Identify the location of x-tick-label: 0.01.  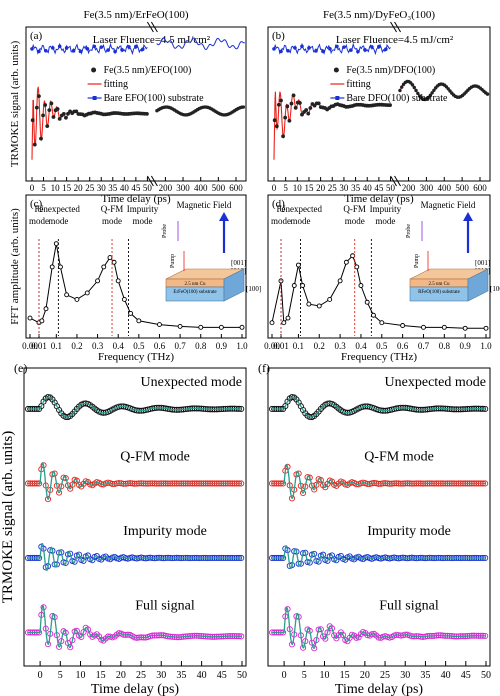
(281, 346).